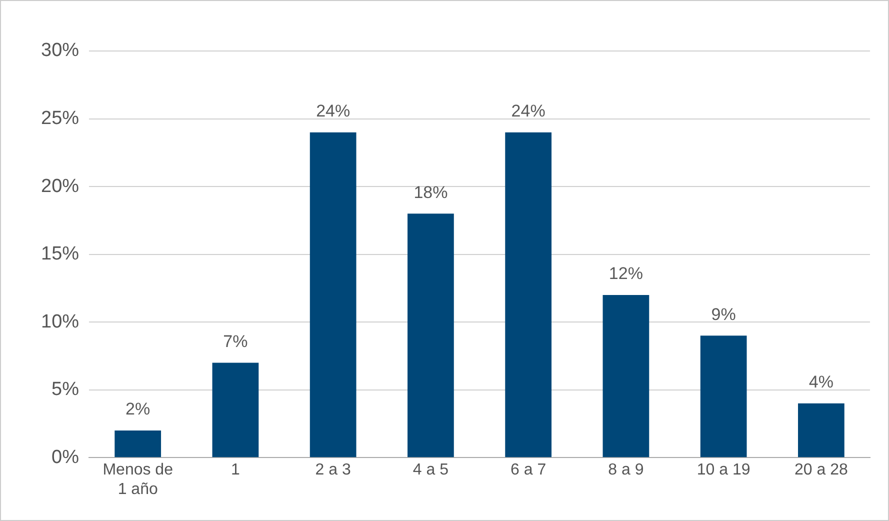  I want to click on x-tick-label: 6 a 7, so click(528, 470).